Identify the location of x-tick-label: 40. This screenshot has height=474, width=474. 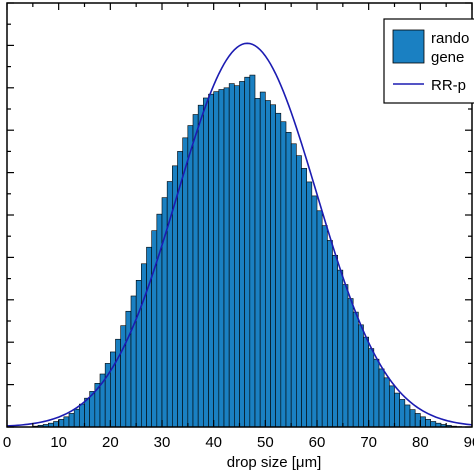
(213, 442).